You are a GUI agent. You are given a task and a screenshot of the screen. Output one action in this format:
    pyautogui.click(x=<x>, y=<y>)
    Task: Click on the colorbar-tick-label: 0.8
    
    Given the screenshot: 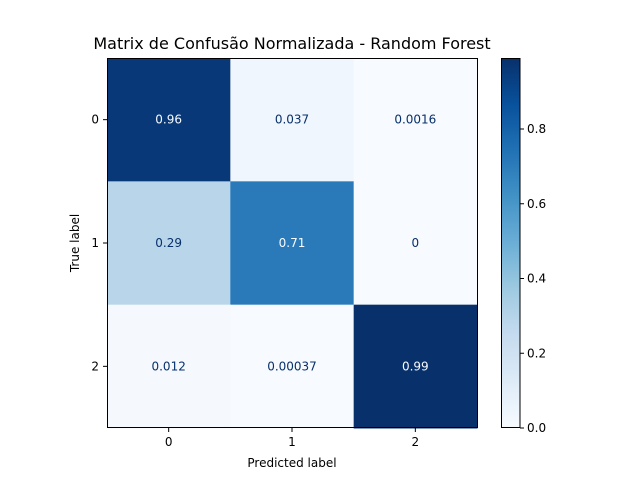 What is the action you would take?
    pyautogui.click(x=536, y=129)
    